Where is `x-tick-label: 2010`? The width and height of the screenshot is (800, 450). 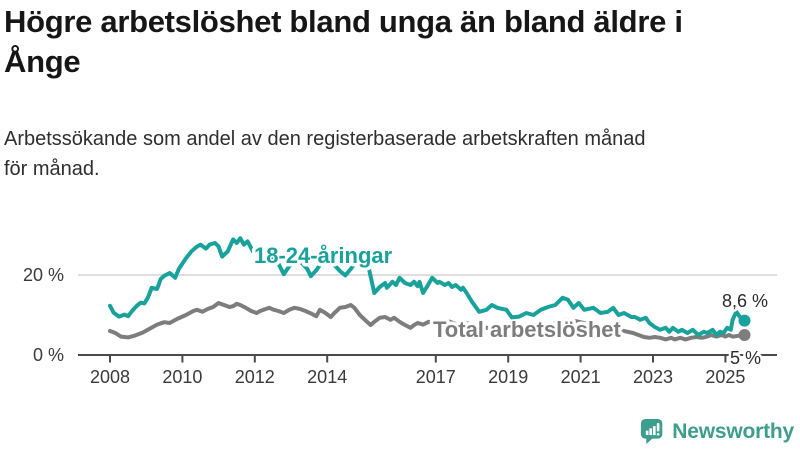
x-tick-label: 2010 is located at coordinates (182, 377).